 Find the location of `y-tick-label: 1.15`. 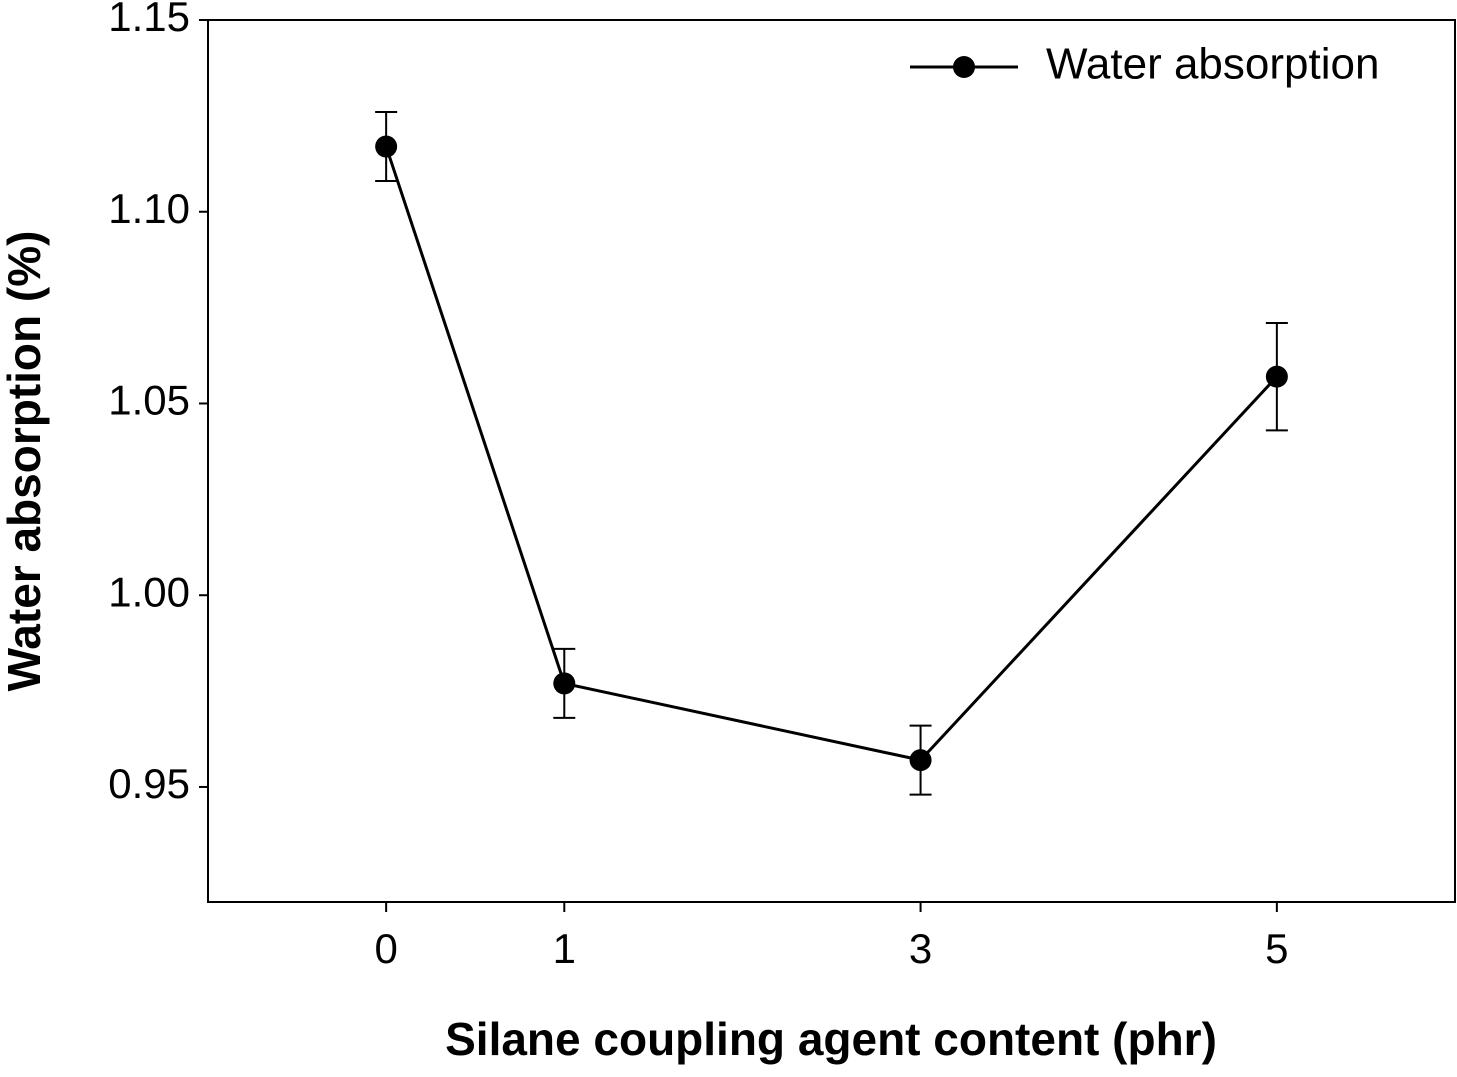

y-tick-label: 1.15 is located at coordinates (149, 20).